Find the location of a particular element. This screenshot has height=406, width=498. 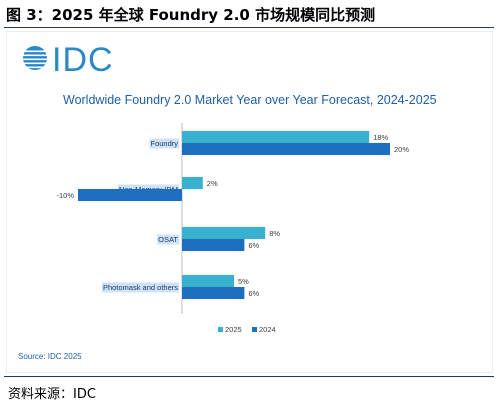

legend-swatch-2024 is located at coordinates (254, 329).